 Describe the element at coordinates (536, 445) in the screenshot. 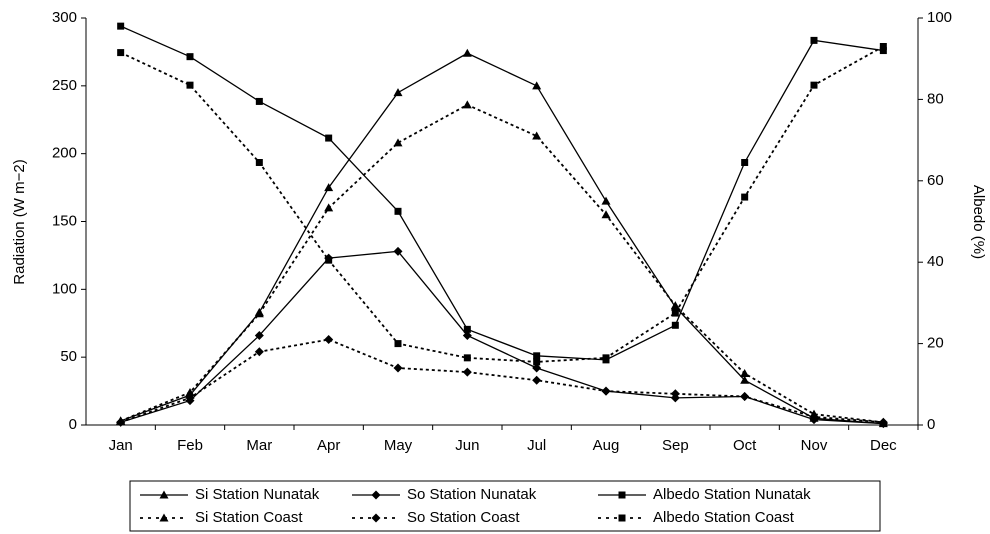

I see `x-tick-label: Jul` at that location.